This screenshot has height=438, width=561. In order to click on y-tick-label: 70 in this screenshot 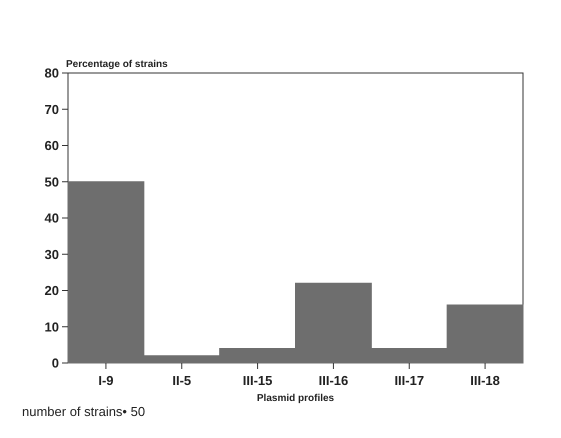, I will do `click(51, 109)`.